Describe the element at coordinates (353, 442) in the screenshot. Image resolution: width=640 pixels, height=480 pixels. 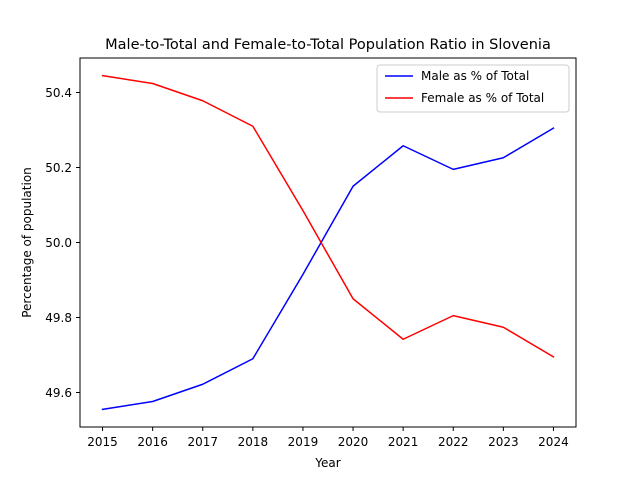
I see `x-tick-label: 2020` at that location.